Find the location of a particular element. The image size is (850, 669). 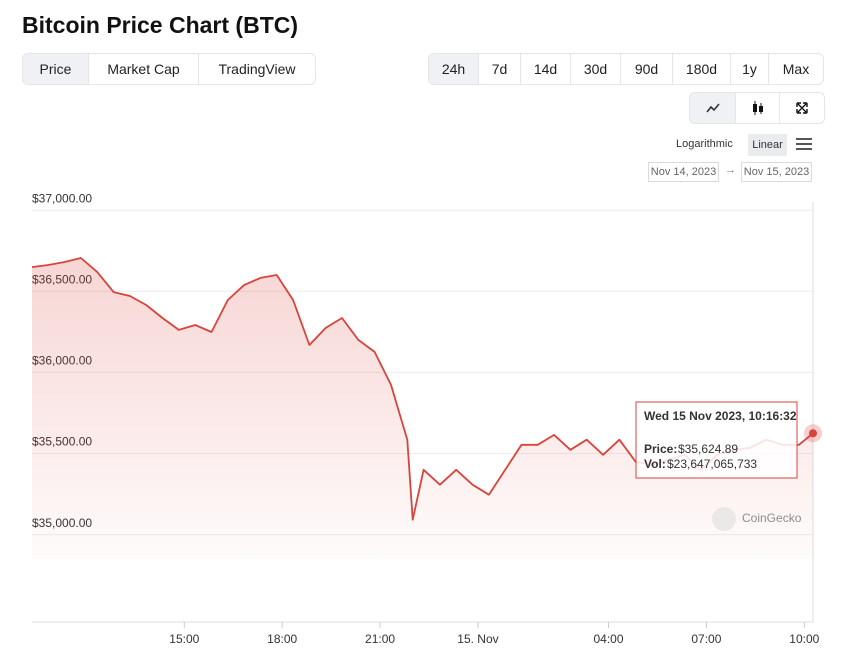

x-tick-label: 07:00 is located at coordinates (706, 639).